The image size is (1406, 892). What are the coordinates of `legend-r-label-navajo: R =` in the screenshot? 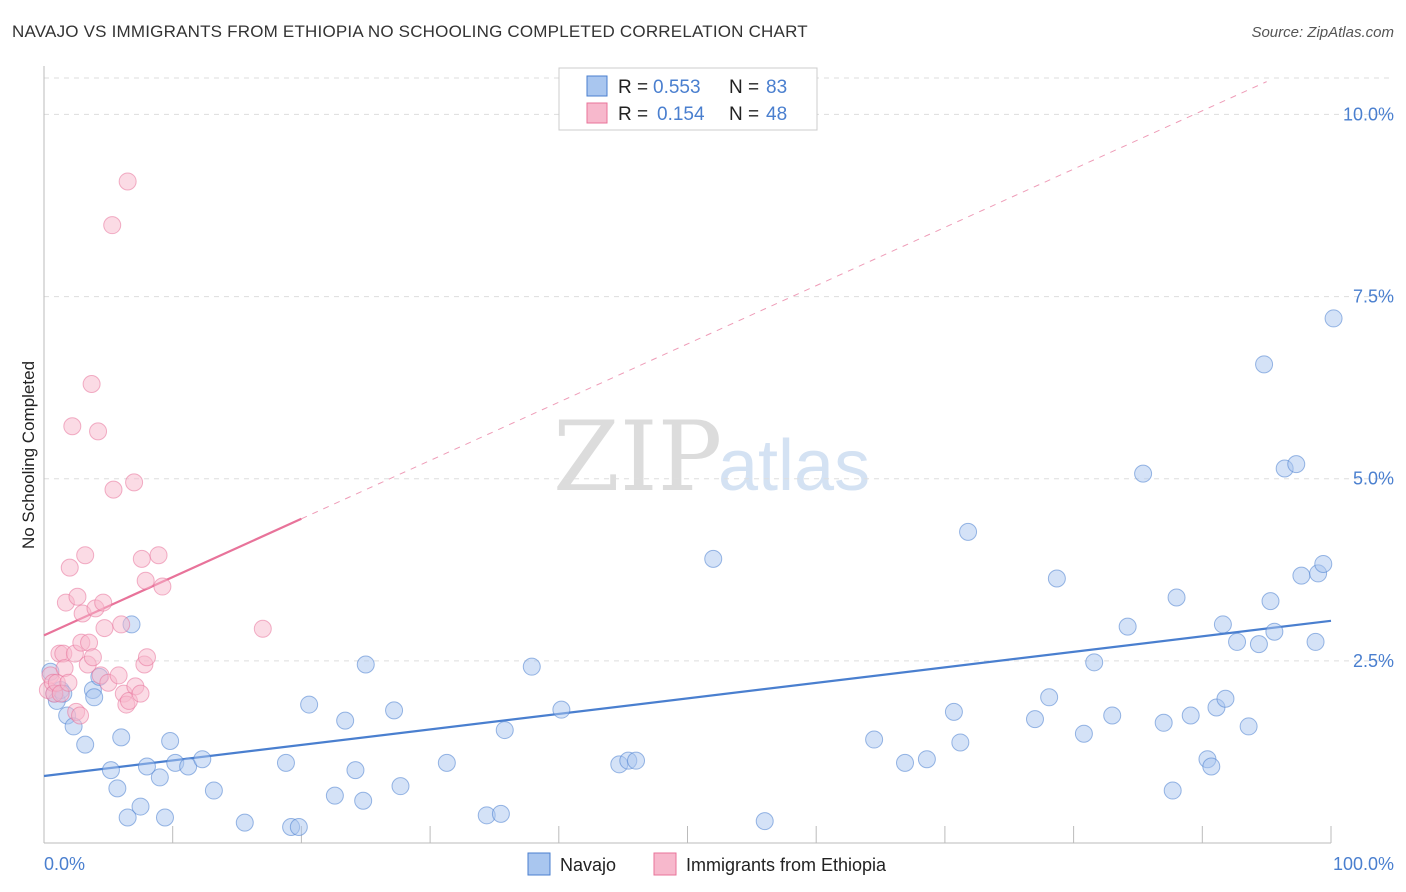 It's located at (633, 87).